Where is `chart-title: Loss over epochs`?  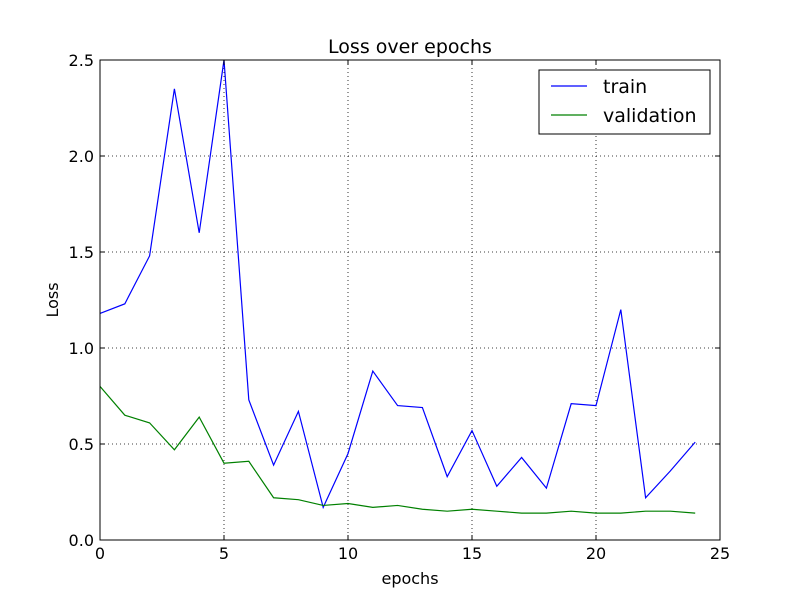
chart-title: Loss over epochs is located at coordinates (410, 47).